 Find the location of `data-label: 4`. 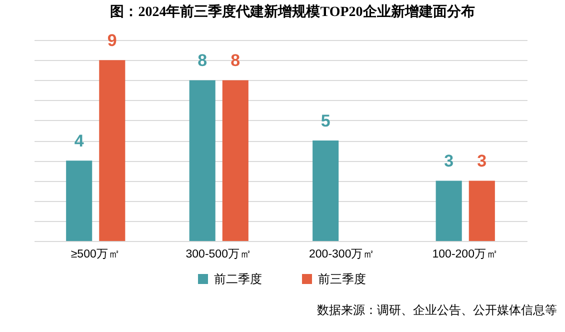

data-label: 4 is located at coordinates (79, 141).